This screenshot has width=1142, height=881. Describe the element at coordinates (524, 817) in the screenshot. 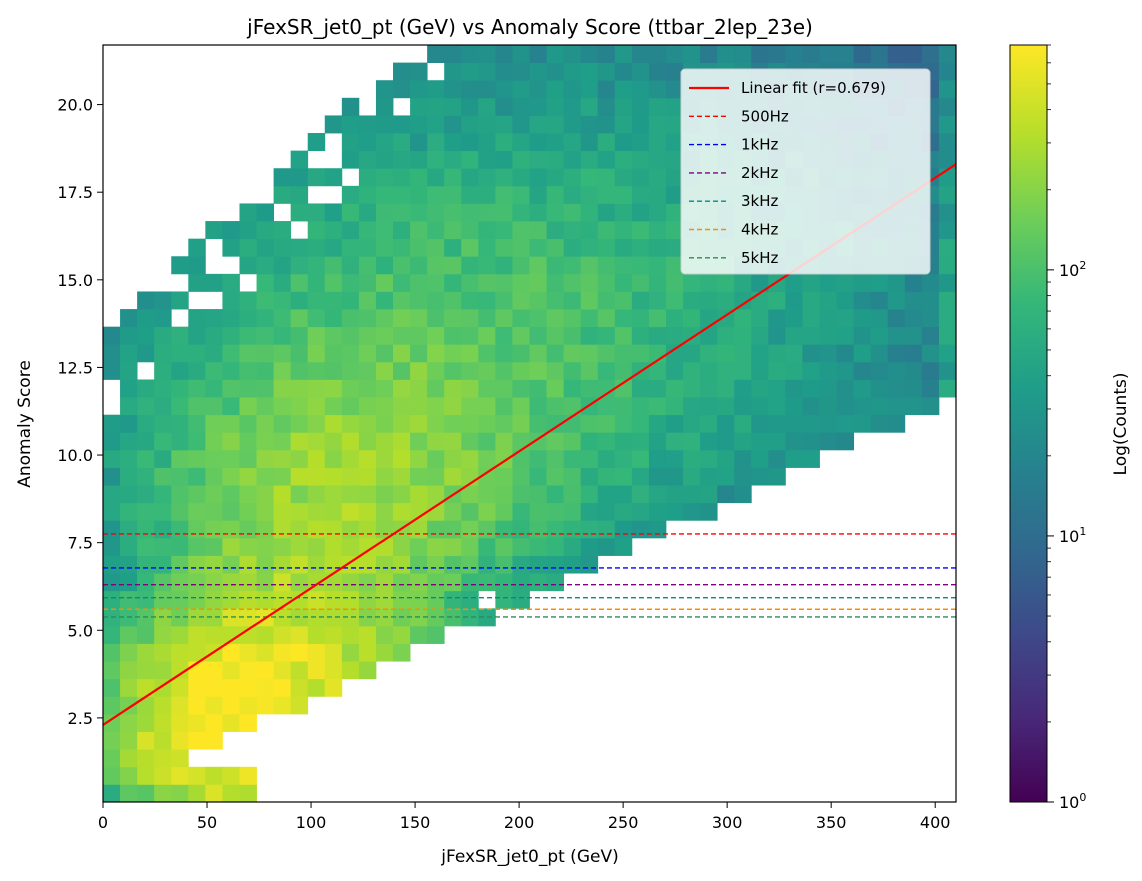

I see `x-axis-ticks: 0 50 100 150 200 250 300 350 400` at that location.